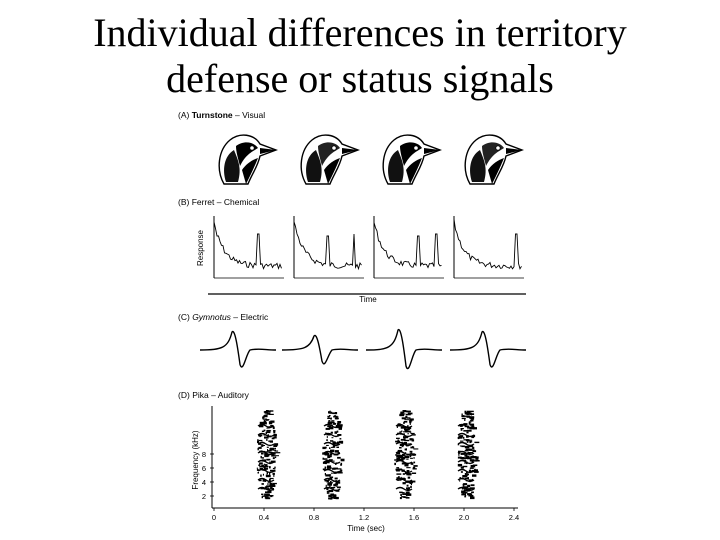 This screenshot has width=720, height=540. Describe the element at coordinates (204, 454) in the screenshot. I see `pika-ytick: 8` at that location.